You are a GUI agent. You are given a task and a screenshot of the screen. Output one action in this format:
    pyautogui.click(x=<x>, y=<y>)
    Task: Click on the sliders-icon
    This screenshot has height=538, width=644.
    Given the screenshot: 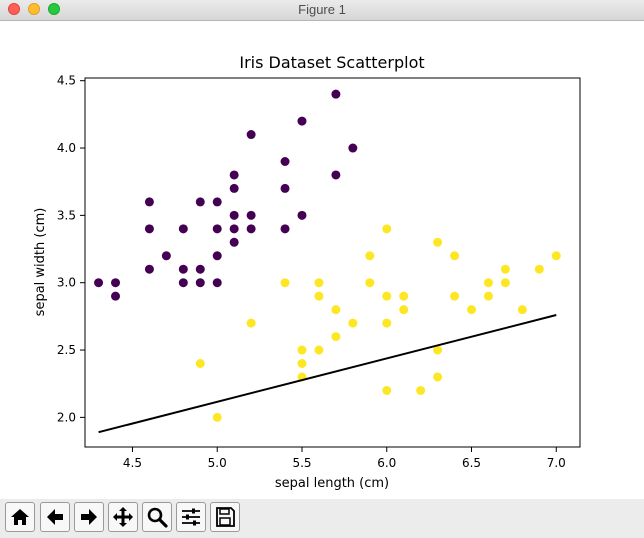 What is the action you would take?
    pyautogui.click(x=191, y=517)
    